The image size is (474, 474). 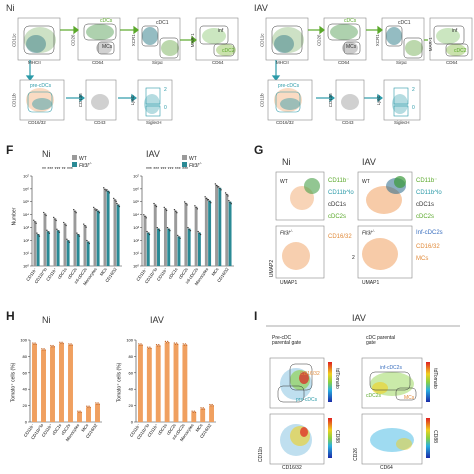 I want to click on f-ni-legend-ko-sup: -/-, so click(x=90, y=163).